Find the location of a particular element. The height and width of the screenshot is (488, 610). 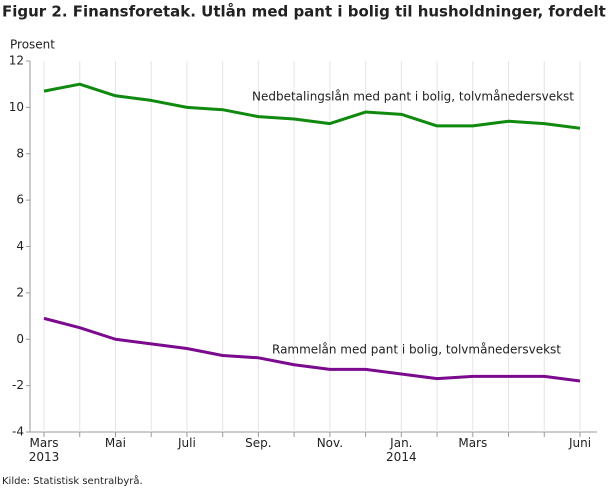

x-tick-label: Jan. 2014 is located at coordinates (401, 450).